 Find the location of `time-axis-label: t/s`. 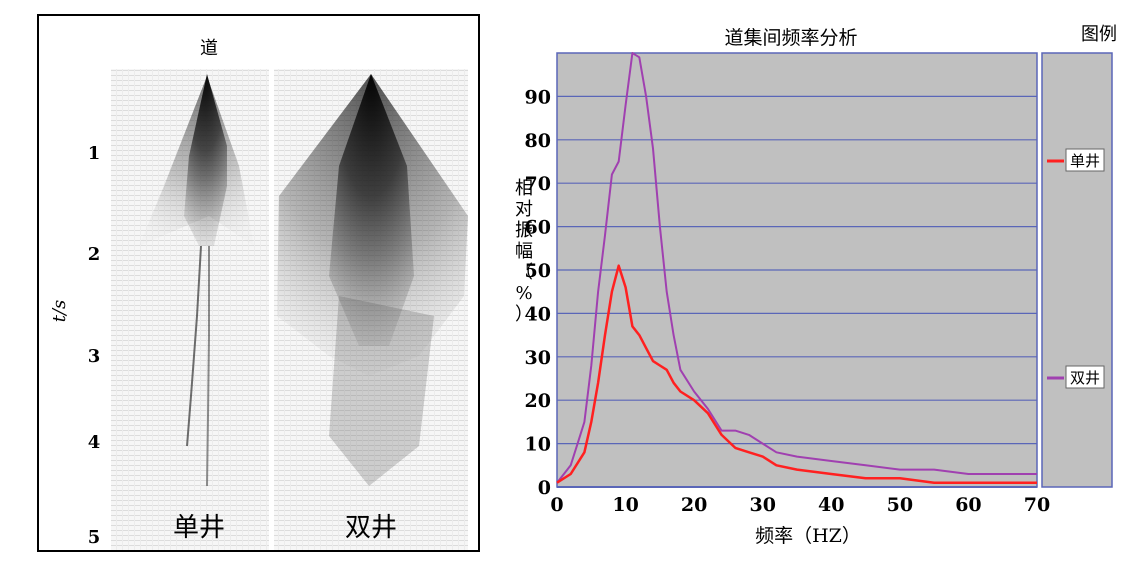

time-axis-label: t/s is located at coordinates (59, 311).